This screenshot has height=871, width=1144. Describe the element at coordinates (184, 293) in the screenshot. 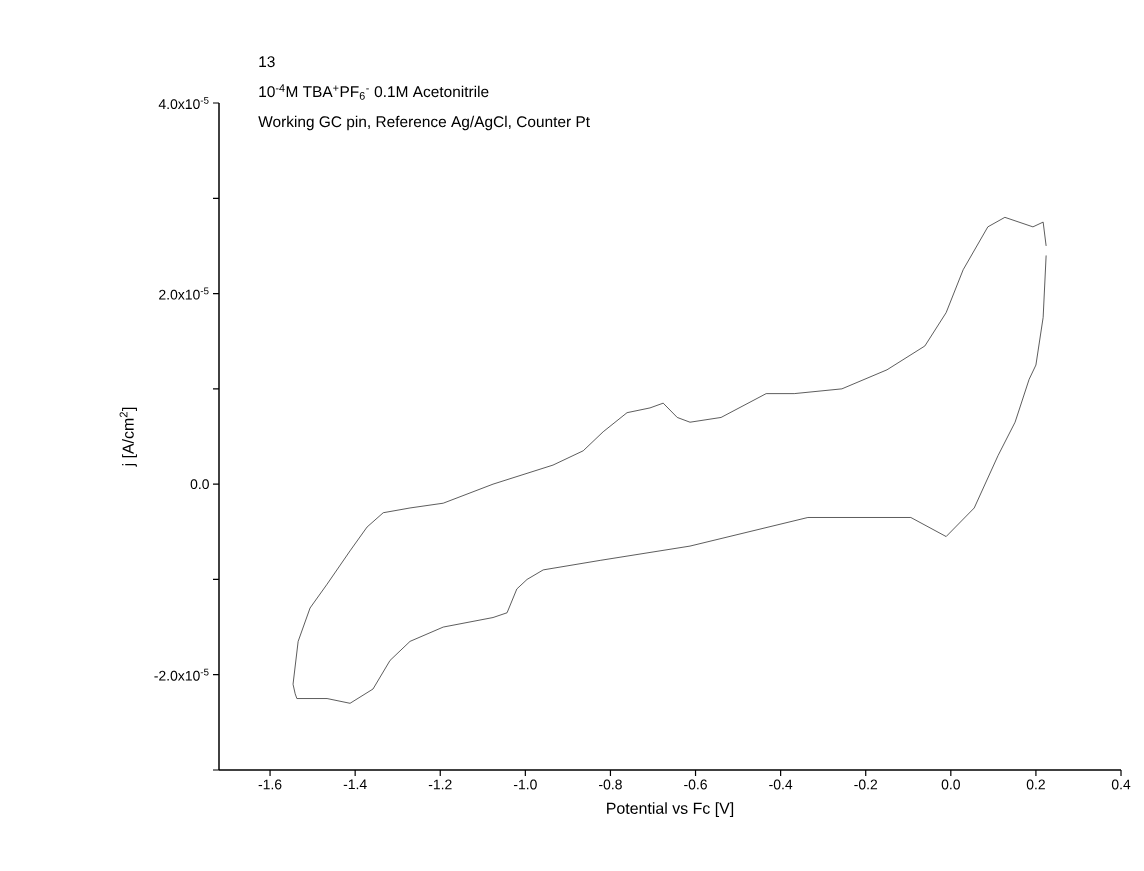

I see `y-tick-label: 2.0x10$^{-5}$` at that location.